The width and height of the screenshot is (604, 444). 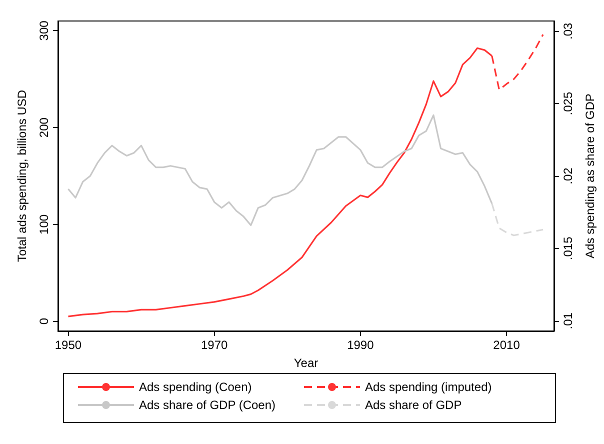 I want to click on y-tick-label: 100, so click(x=44, y=224).